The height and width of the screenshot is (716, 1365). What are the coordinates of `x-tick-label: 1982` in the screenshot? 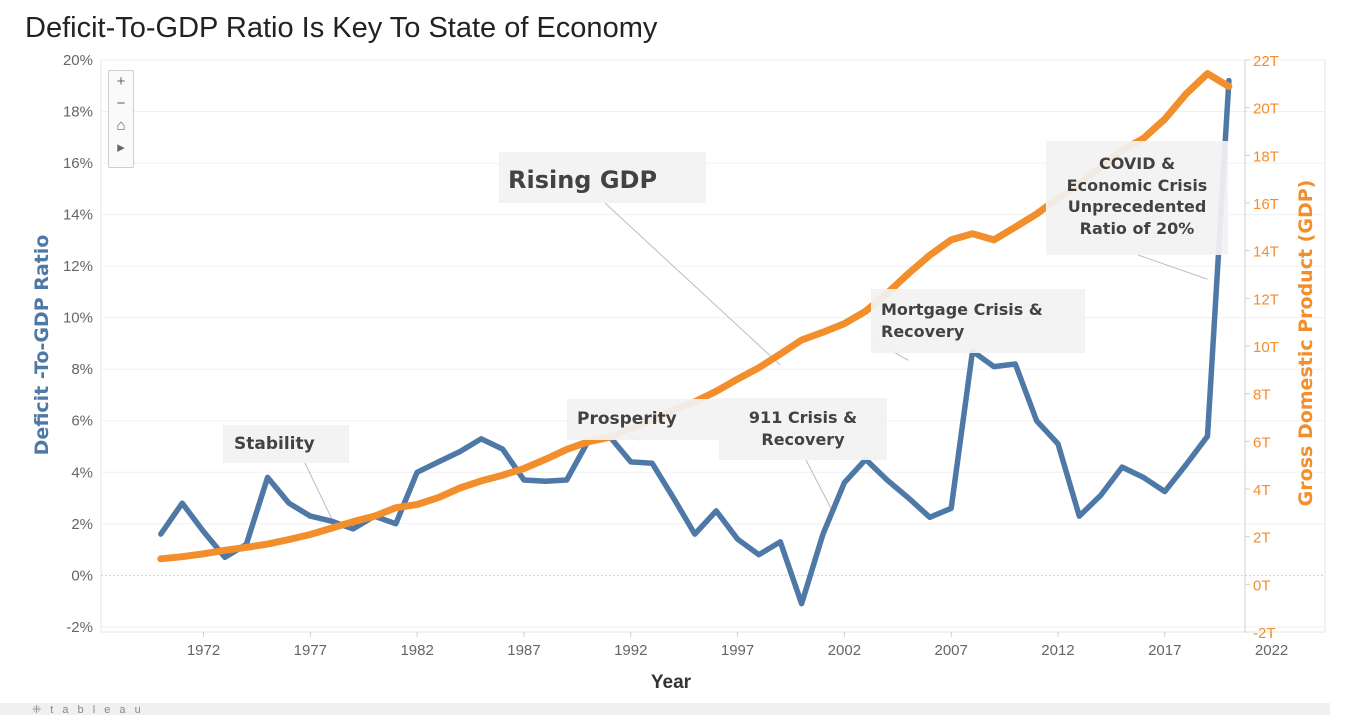 It's located at (416, 650).